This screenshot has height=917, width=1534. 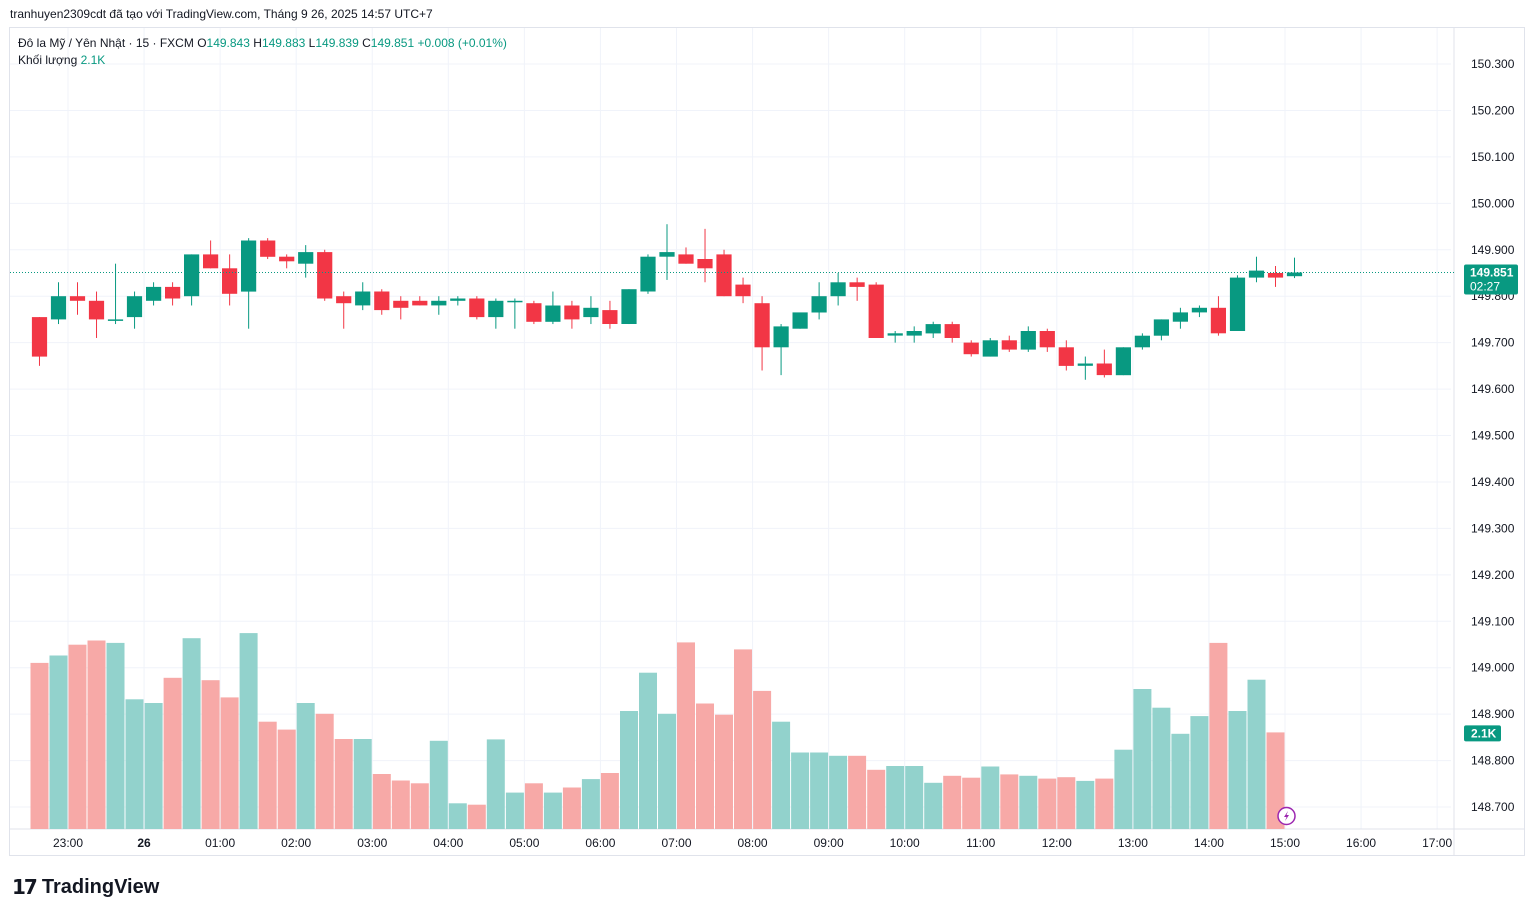 What do you see at coordinates (1493, 528) in the screenshot?
I see `y-tick-label: 149.300` at bounding box center [1493, 528].